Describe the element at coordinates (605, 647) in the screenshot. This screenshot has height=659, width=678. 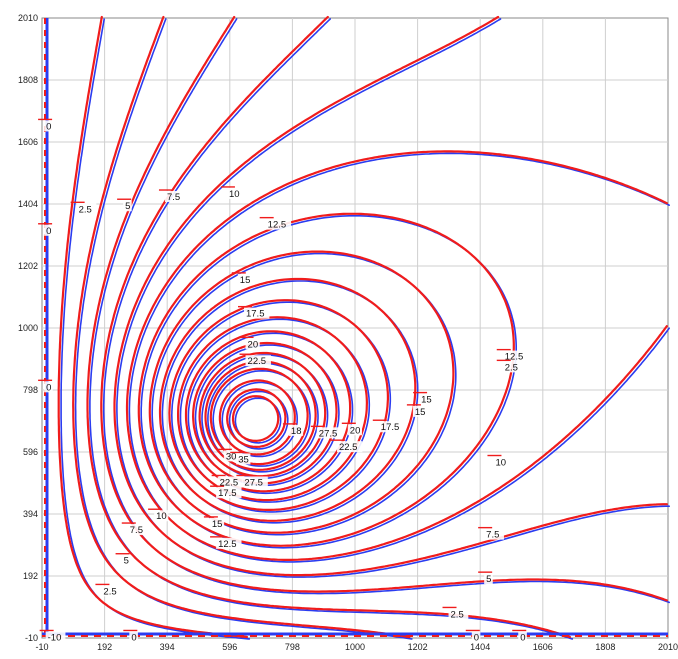
I see `x-tick-label: 1808` at that location.